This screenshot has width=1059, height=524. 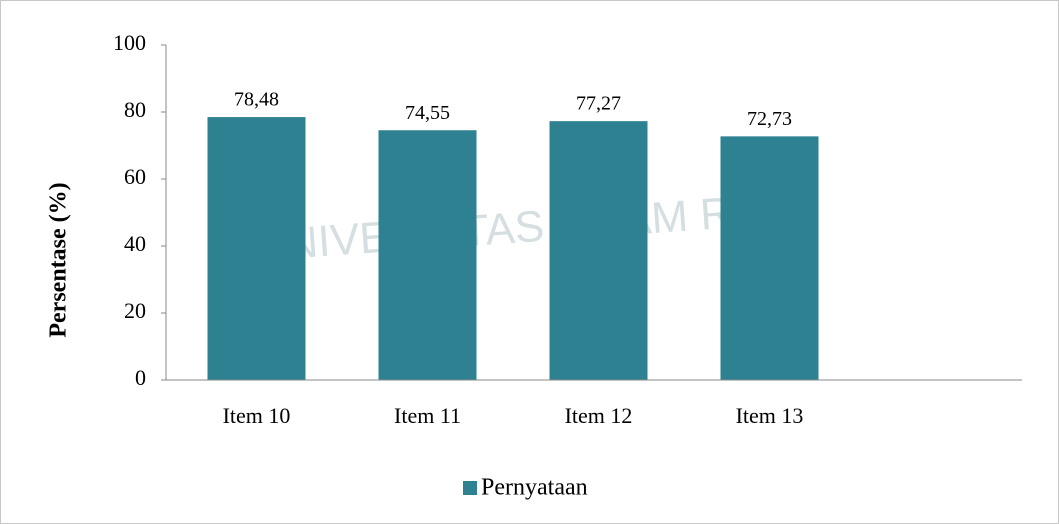 What do you see at coordinates (135, 243) in the screenshot?
I see `y-tick-label: 40` at bounding box center [135, 243].